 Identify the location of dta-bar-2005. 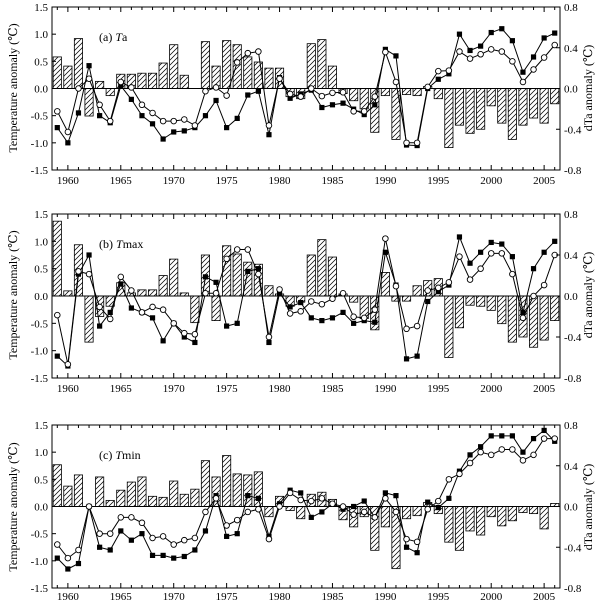
(544, 106).